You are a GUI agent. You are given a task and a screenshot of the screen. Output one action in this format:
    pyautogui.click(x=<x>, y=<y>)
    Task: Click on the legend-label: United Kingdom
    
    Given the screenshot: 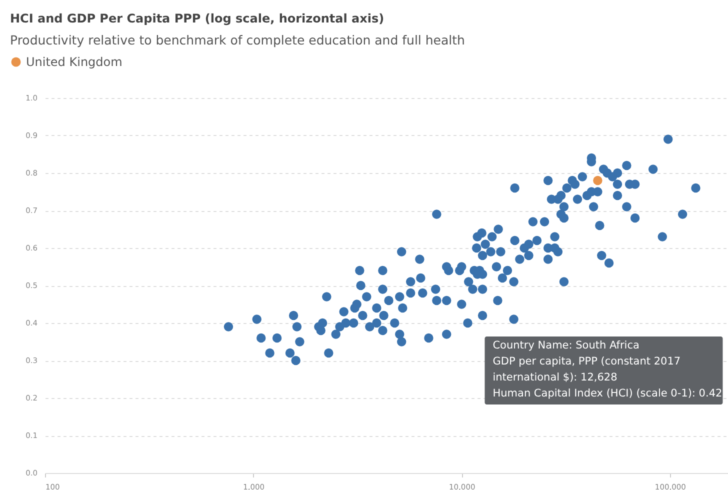 What is the action you would take?
    pyautogui.click(x=74, y=62)
    